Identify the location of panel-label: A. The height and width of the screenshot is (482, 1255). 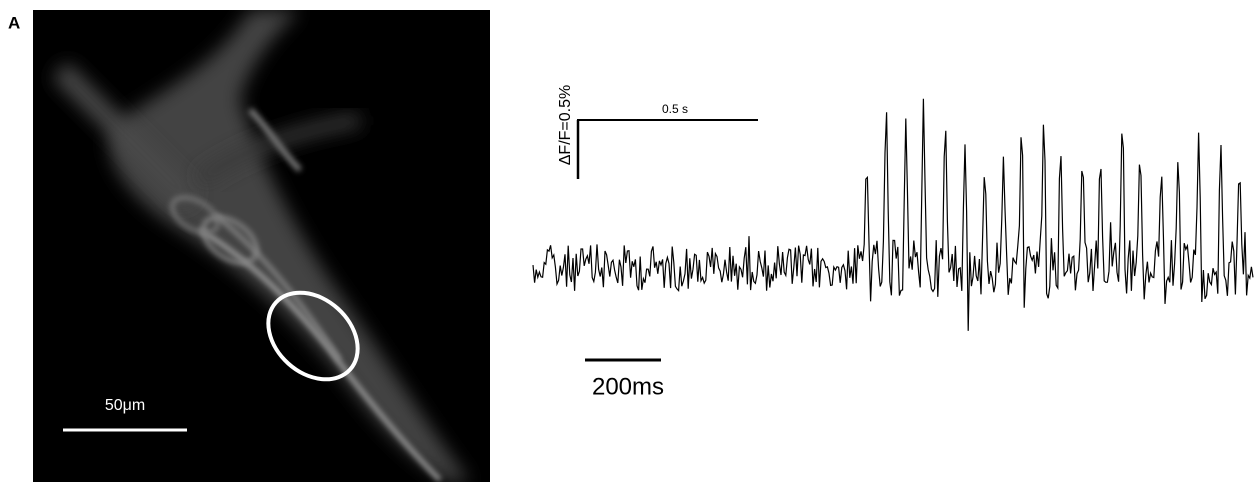
(14, 22).